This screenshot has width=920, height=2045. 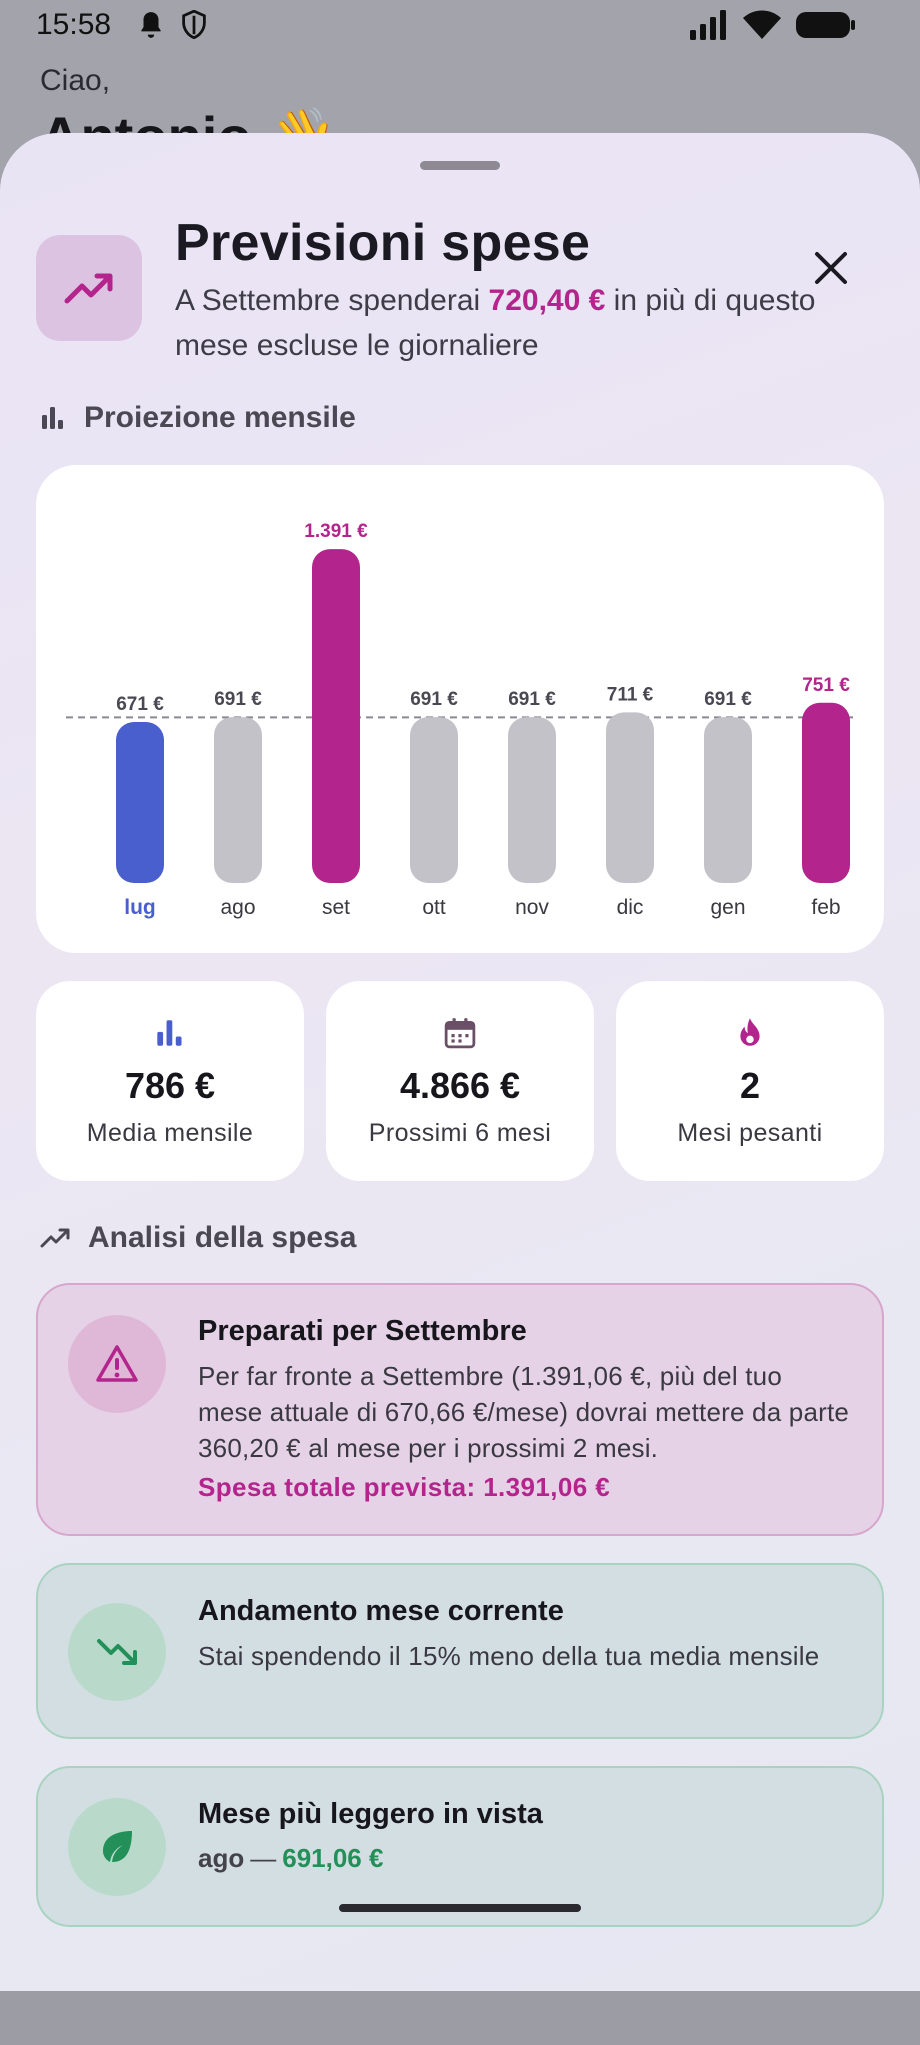 What do you see at coordinates (75, 80) in the screenshot?
I see `greeting: Ciao,` at bounding box center [75, 80].